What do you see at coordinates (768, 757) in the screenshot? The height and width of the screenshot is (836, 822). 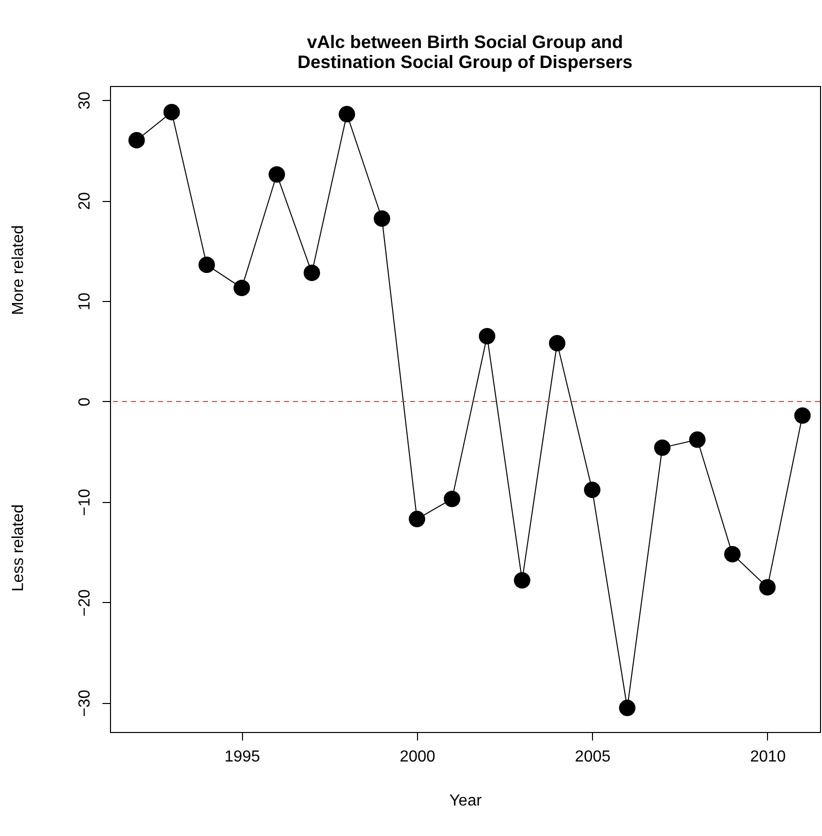 I see `x-tick-label: 2010` at bounding box center [768, 757].